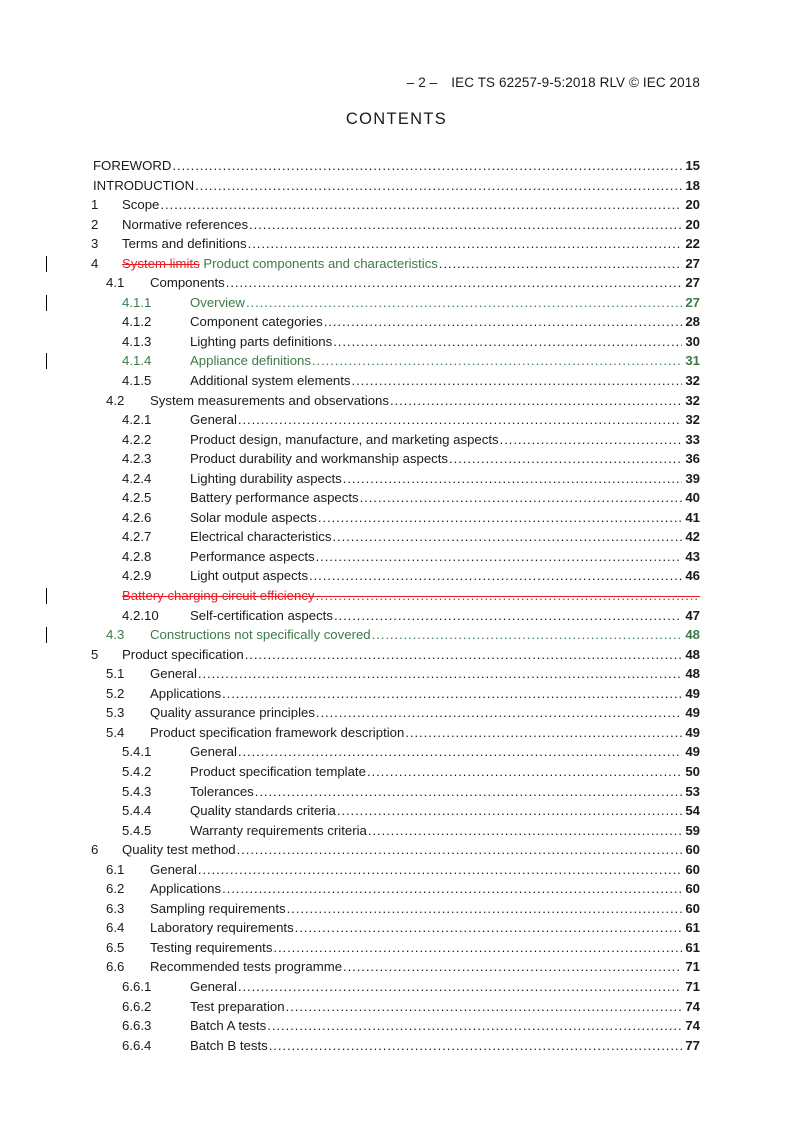 The height and width of the screenshot is (1122, 793). I want to click on toc-entry-number: 4, so click(95, 263).